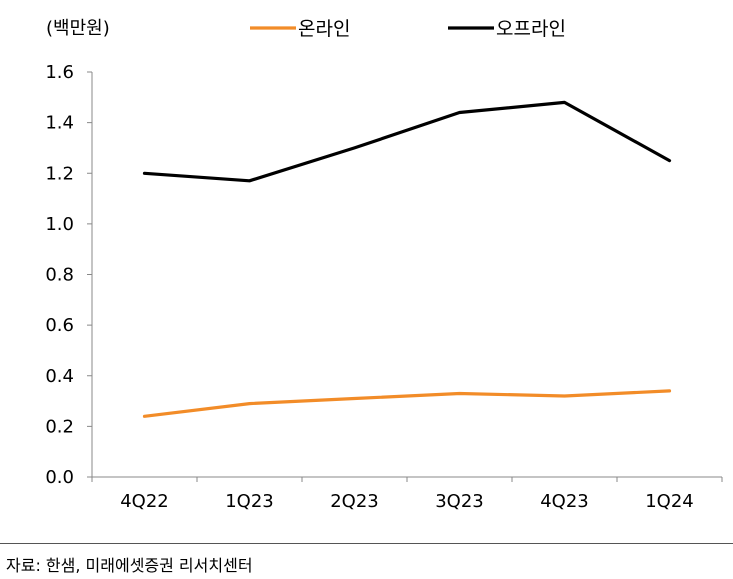 The height and width of the screenshot is (579, 733). I want to click on y-tick-label: 1.0, so click(59, 224).